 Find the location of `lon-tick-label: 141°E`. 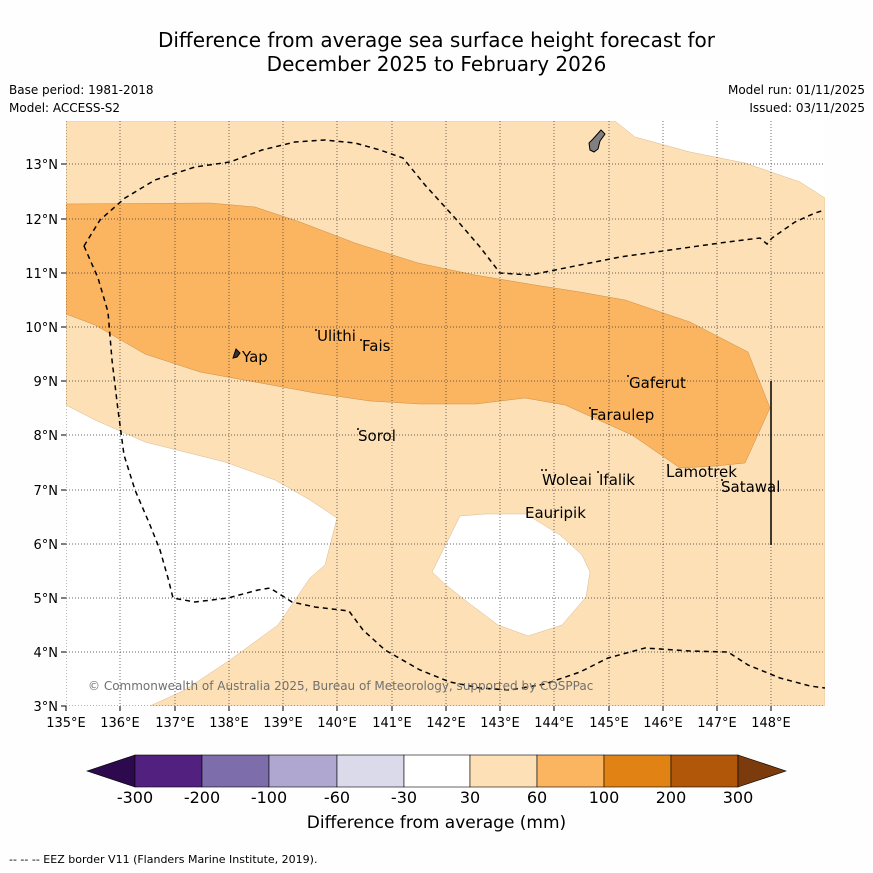

lon-tick-label: 141°E is located at coordinates (392, 723).